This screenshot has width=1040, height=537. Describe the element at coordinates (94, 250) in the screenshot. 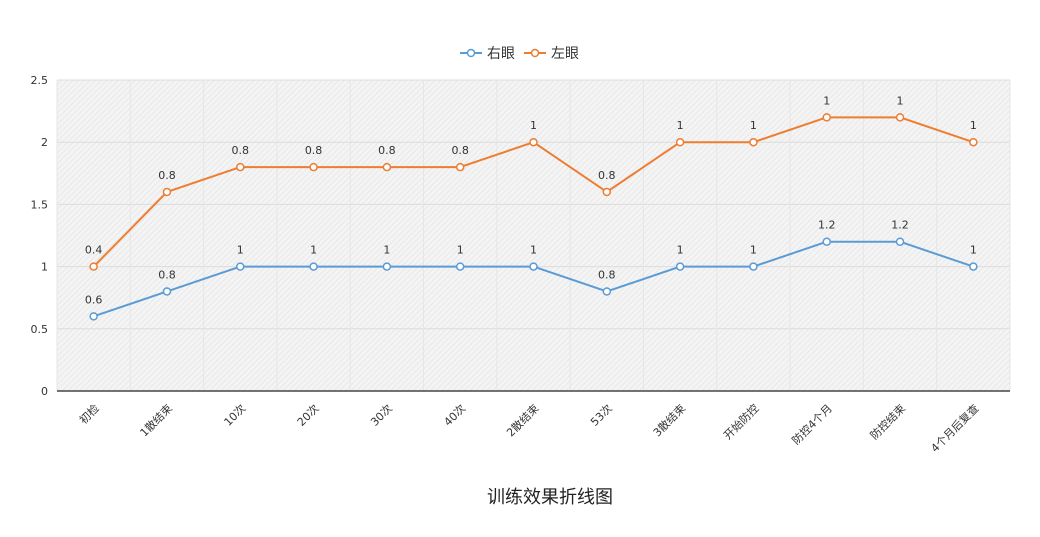

I see `data-label: 0.4` at that location.